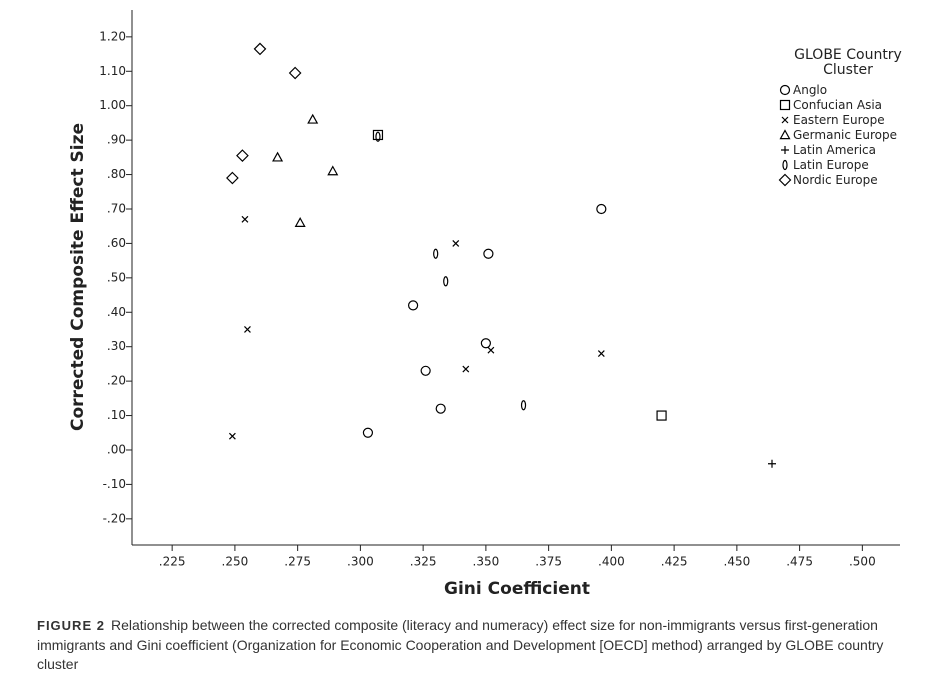 The width and height of the screenshot is (939, 681). Describe the element at coordinates (112, 71) in the screenshot. I see `y-tick-label: 1.10` at that location.